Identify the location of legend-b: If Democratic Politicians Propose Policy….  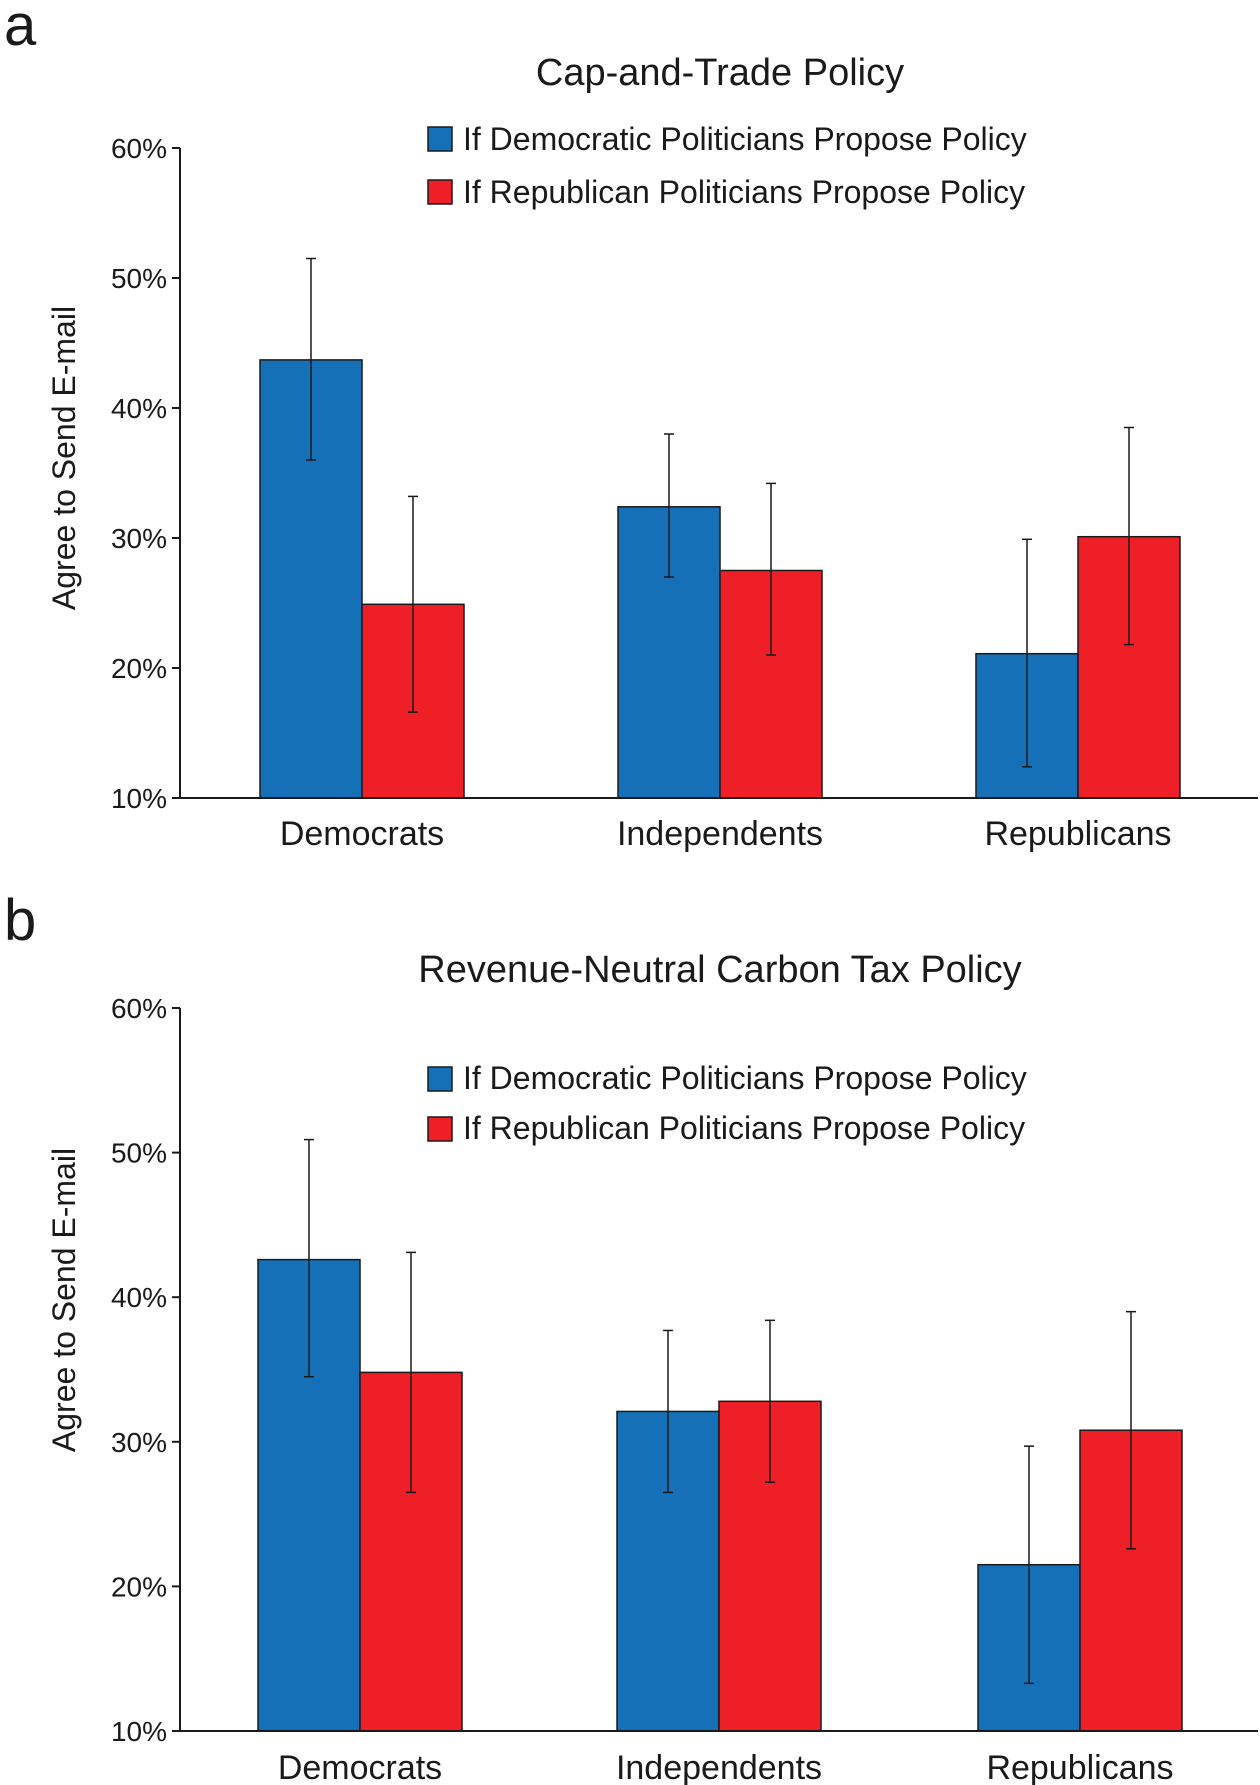
(727, 1103).